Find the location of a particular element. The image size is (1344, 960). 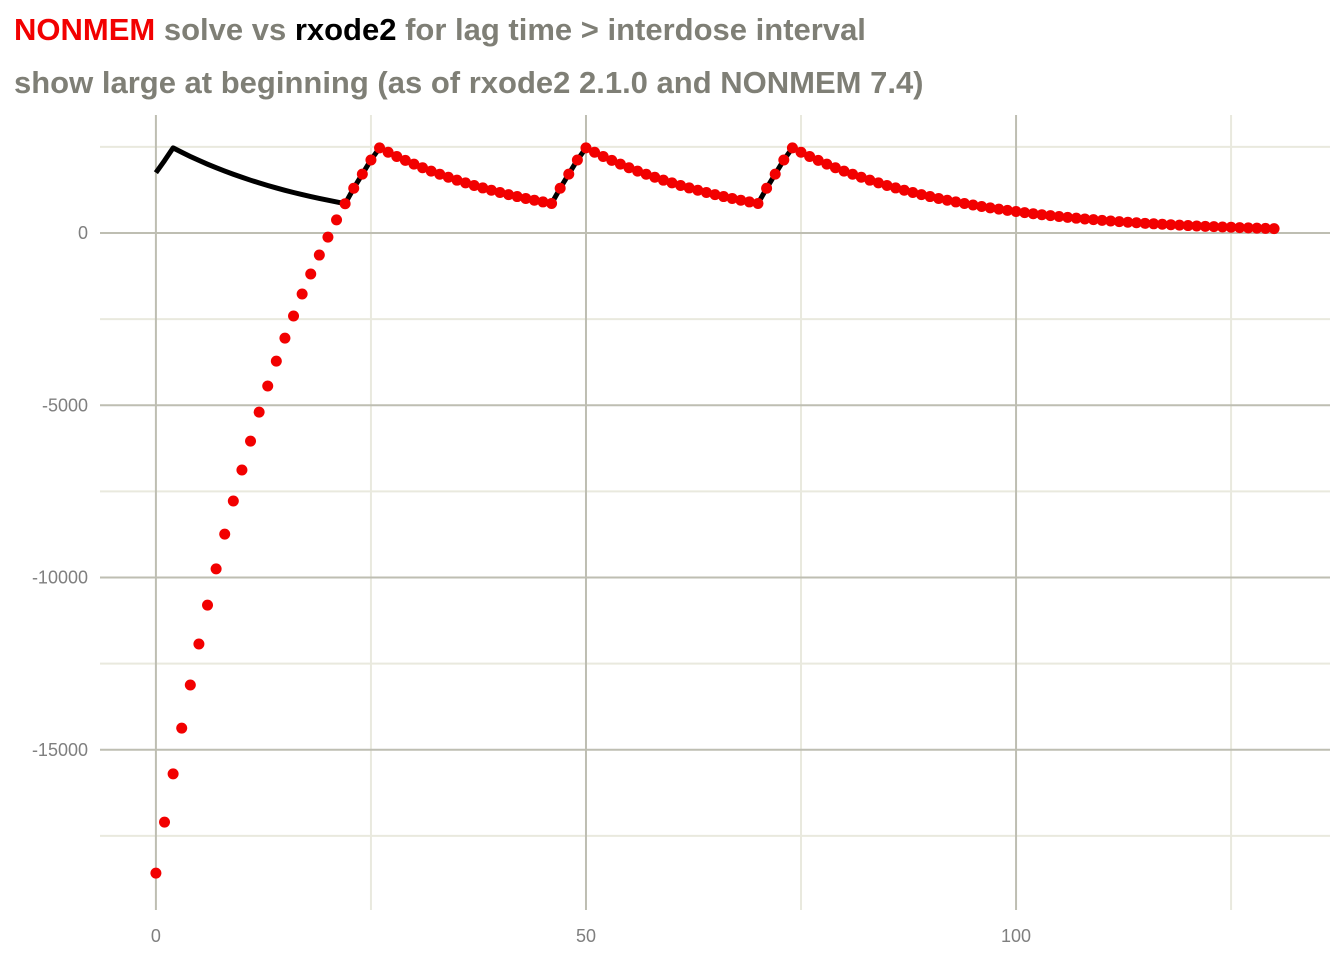

y-tick-label: -15000 is located at coordinates (60, 750).